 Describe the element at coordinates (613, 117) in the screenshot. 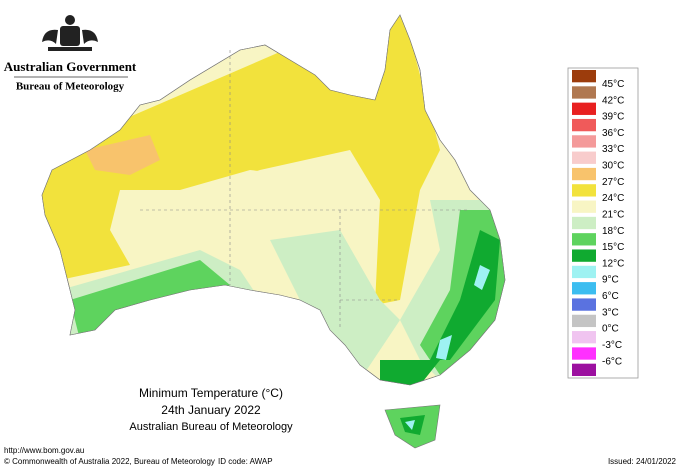

I see `legend-label: 39°C` at that location.